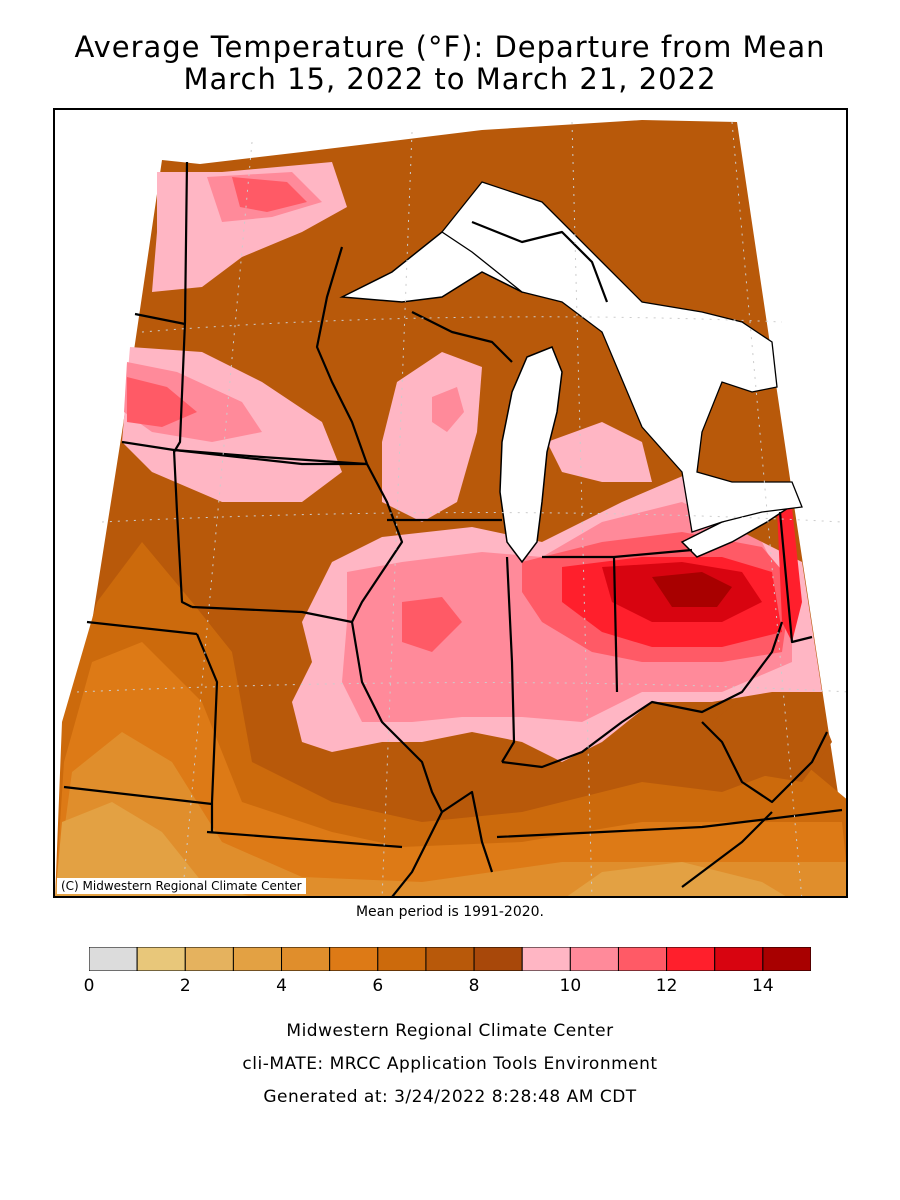 This screenshot has height=1200, width=900. I want to click on border-mississippi-south, so click(467, 831).